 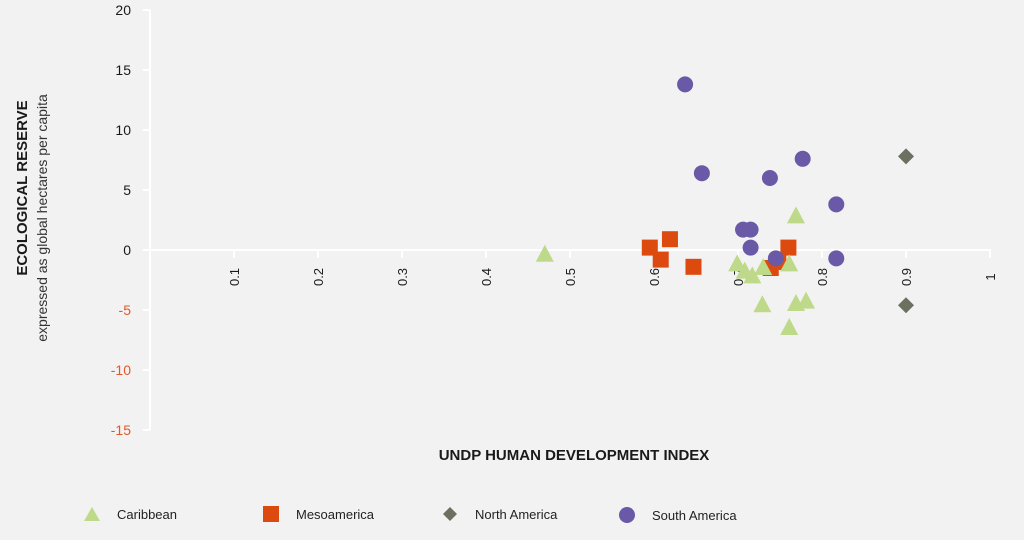 I want to click on y-tick-label: 15, so click(x=123, y=70).